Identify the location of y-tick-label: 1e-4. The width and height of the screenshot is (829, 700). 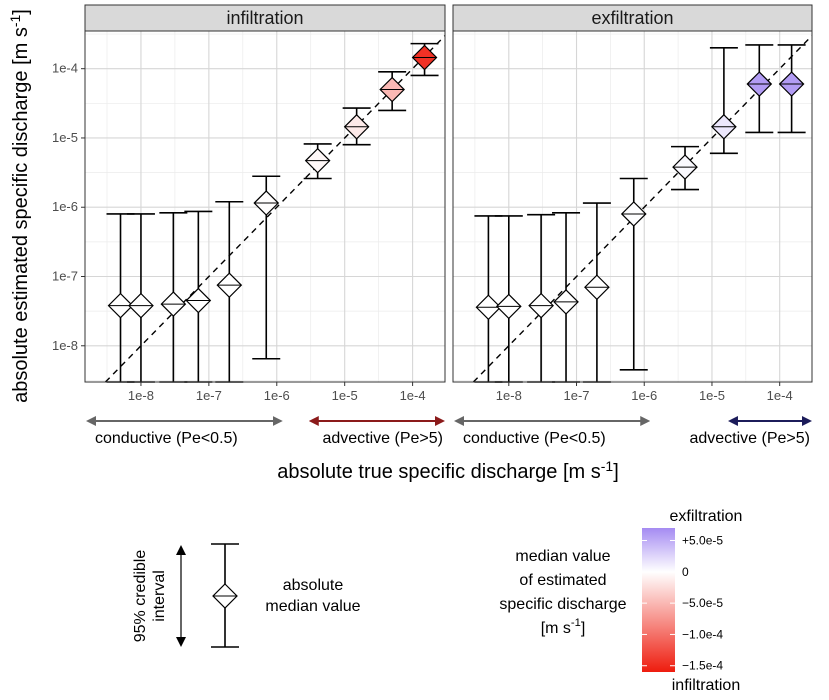
(65, 68).